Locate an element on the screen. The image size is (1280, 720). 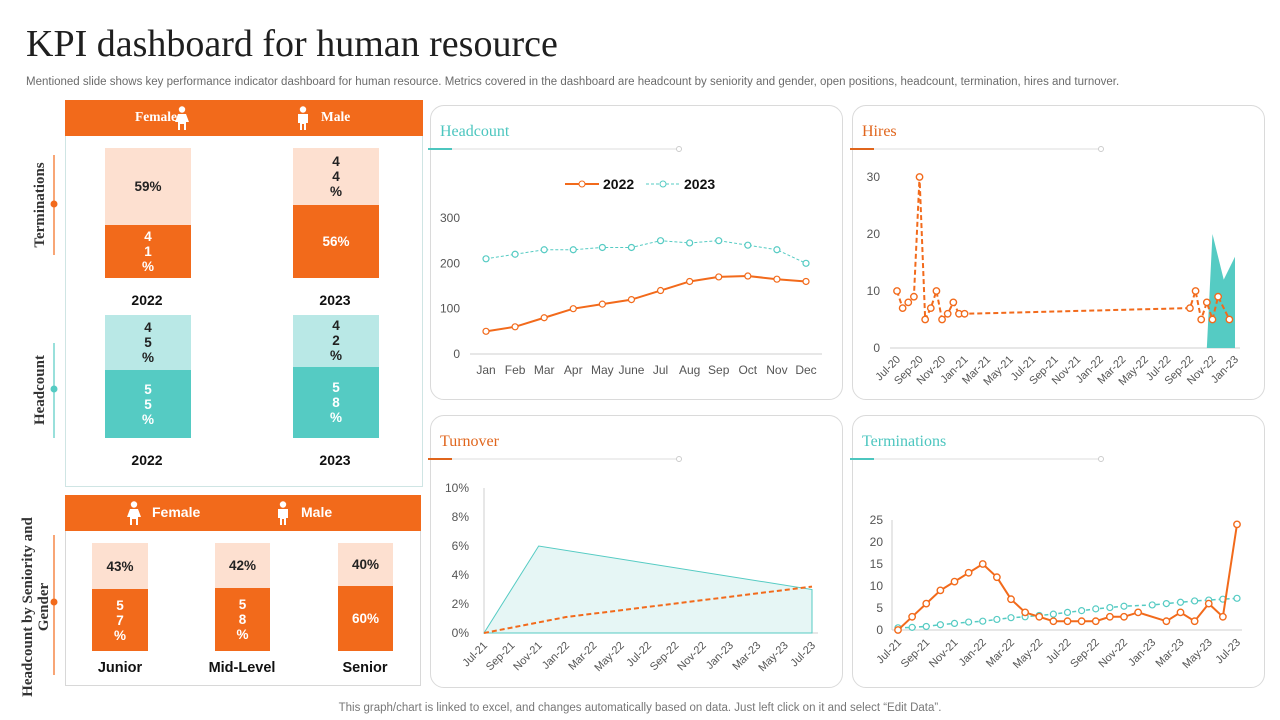
terminations-2022-female-segment: 59% is located at coordinates (148, 186).